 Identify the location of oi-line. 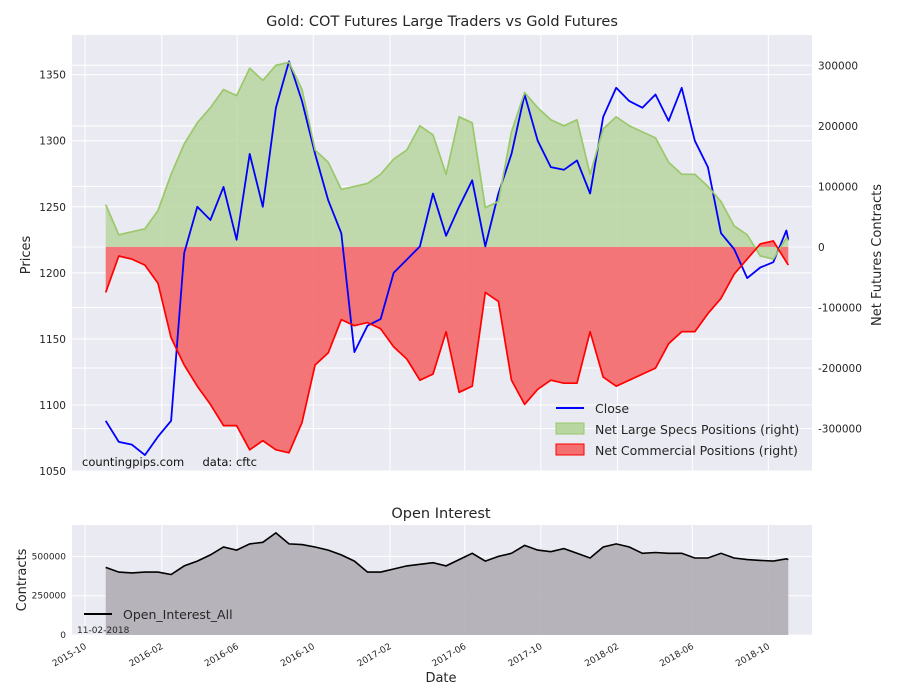
(447, 553).